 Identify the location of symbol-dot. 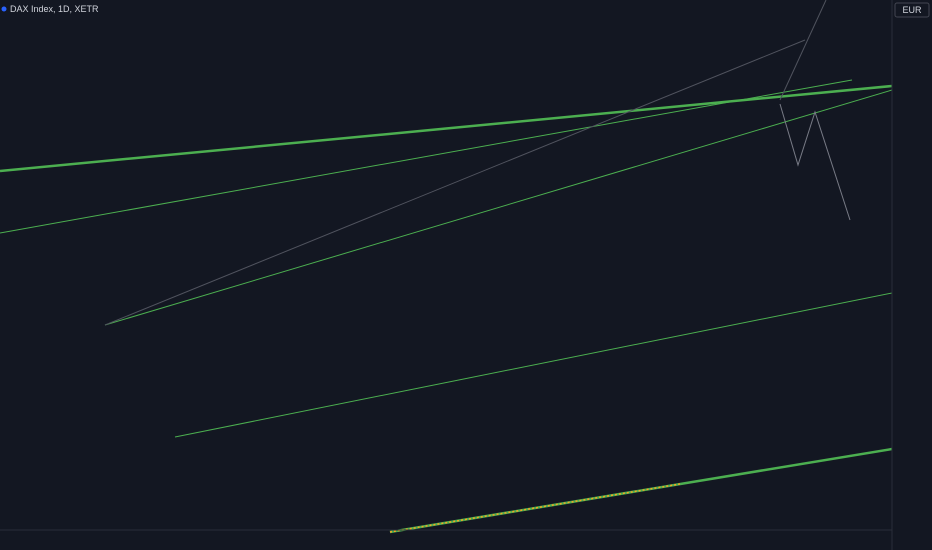
(4, 9).